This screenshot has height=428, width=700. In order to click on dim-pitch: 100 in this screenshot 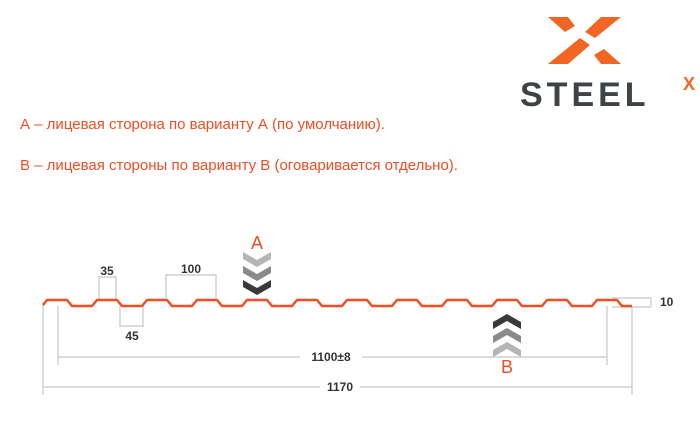, I will do `click(191, 269)`.